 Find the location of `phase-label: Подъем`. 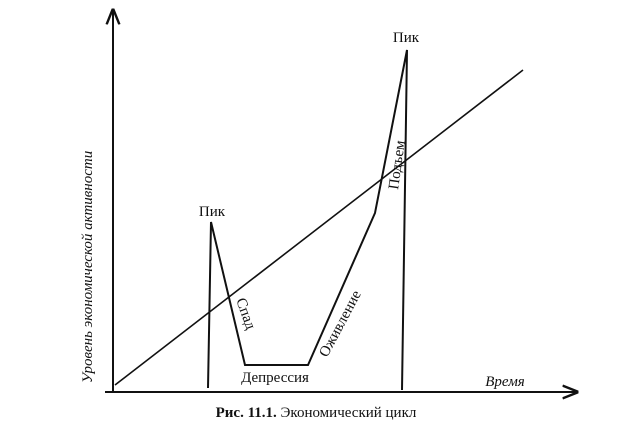

phase-label: Подъем is located at coordinates (397, 165).